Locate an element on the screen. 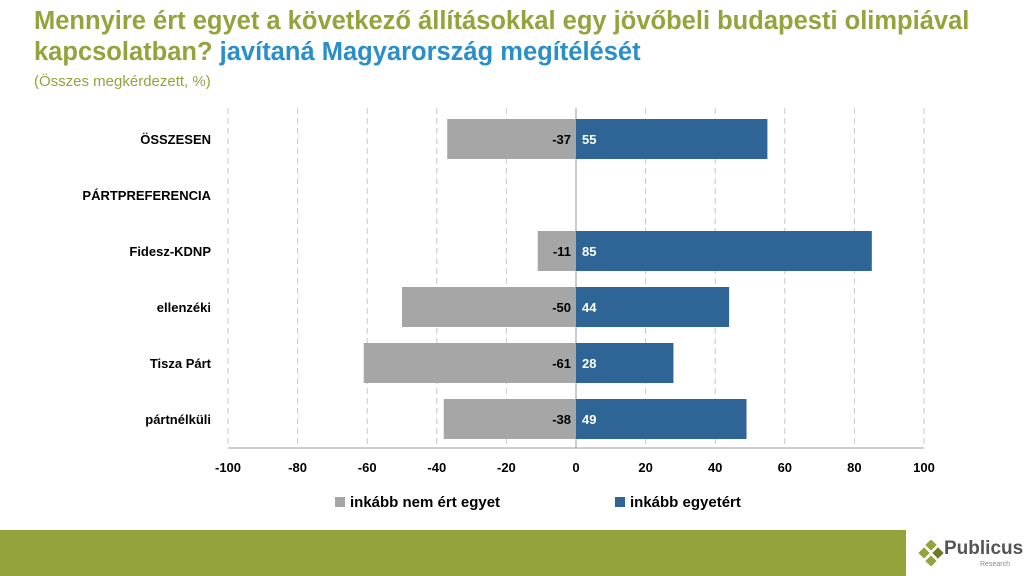 The image size is (1024, 576). data-label: -37 is located at coordinates (561, 139).